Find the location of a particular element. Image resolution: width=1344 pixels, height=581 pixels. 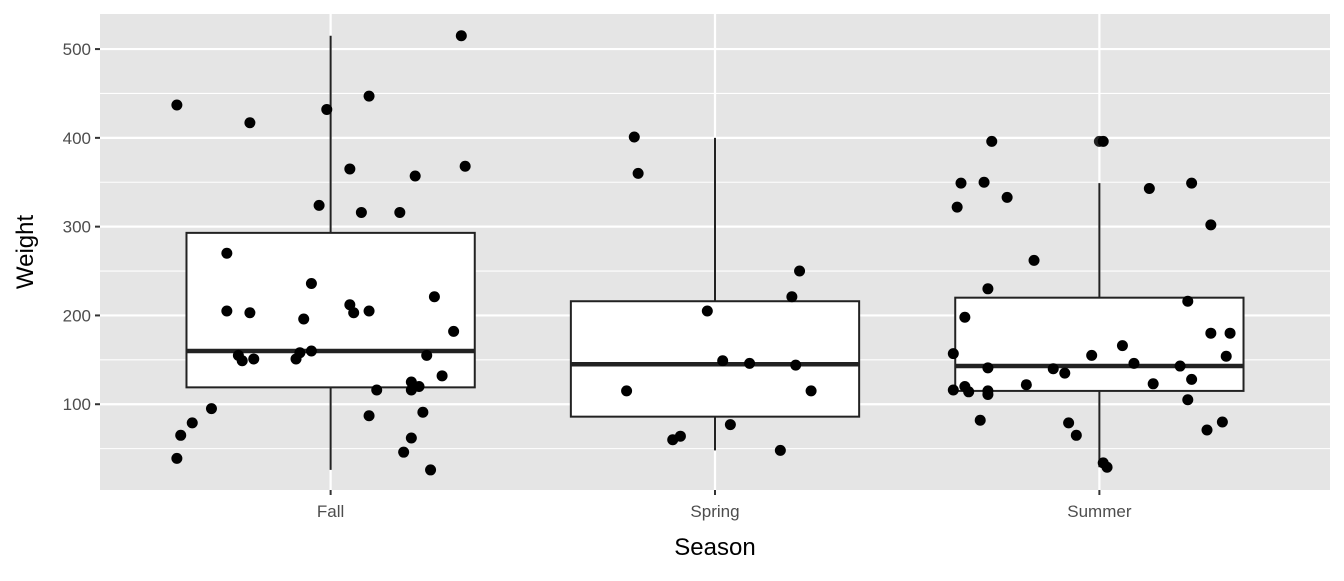

y-tick-label: 300 is located at coordinates (77, 227).